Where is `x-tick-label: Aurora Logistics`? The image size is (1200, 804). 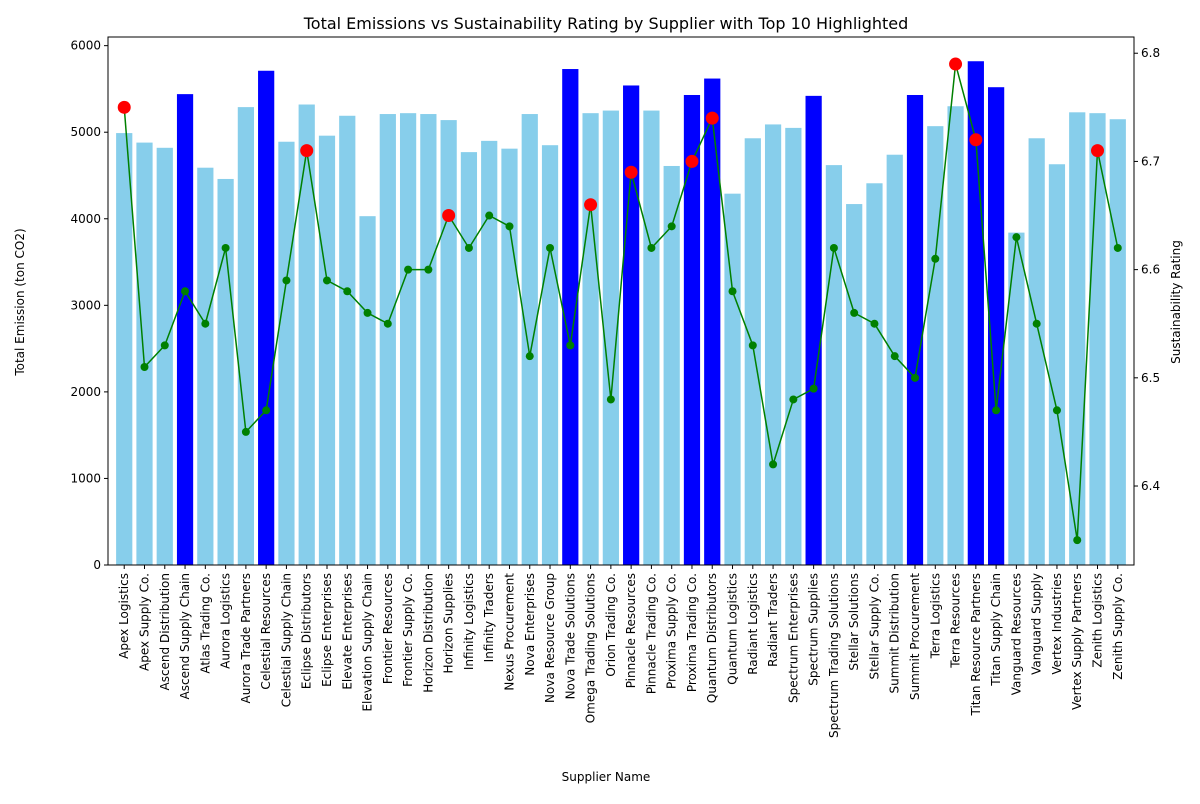
x-tick-label: Aurora Logistics is located at coordinates (226, 621).